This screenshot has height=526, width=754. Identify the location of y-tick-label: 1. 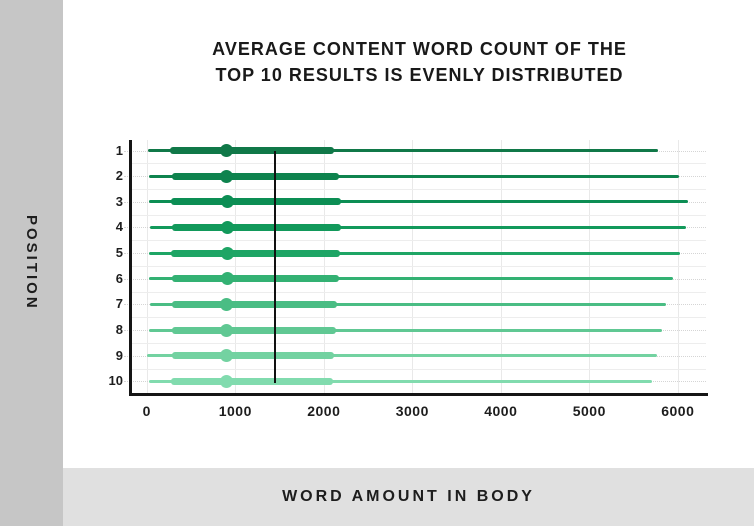
(119, 150).